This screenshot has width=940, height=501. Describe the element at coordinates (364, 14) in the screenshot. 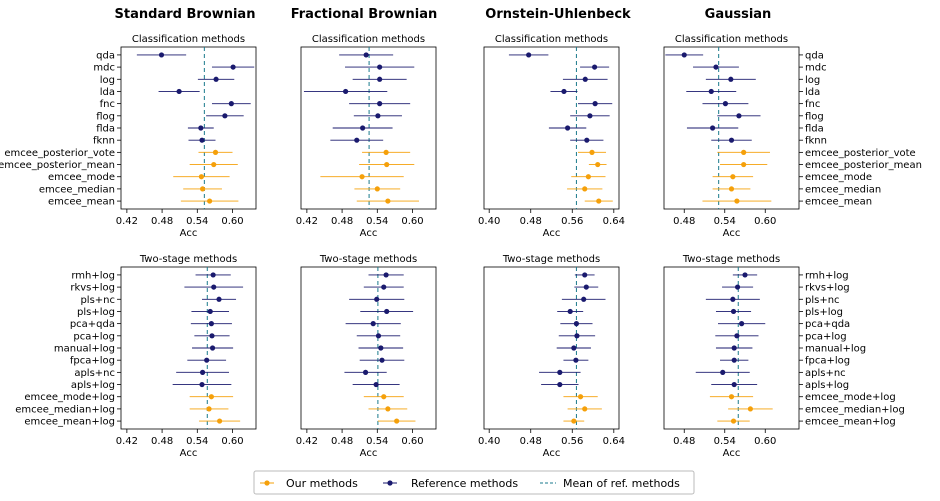

I see `column-title-2: Fractional Brownian` at that location.